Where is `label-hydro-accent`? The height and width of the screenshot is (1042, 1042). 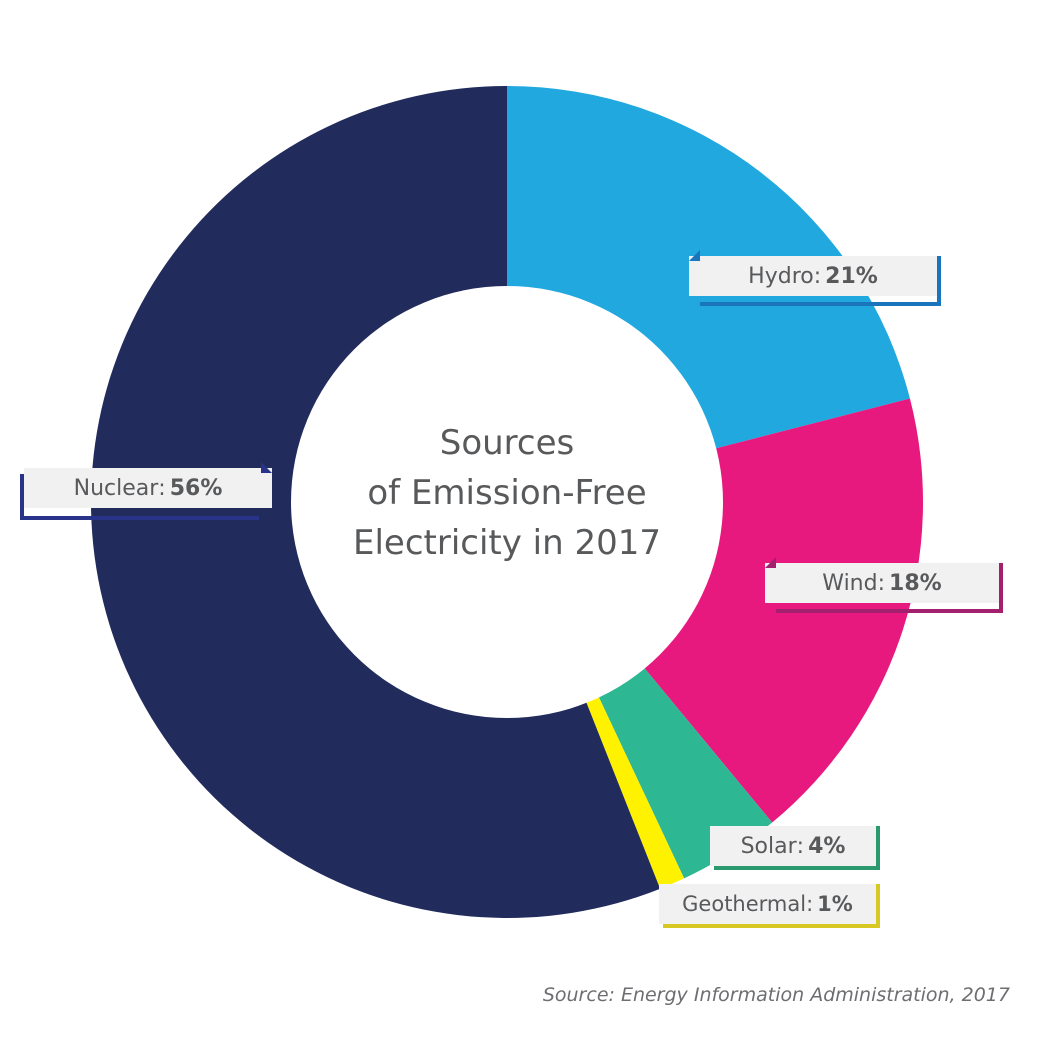
label-hydro-accent is located at coordinates (820, 304).